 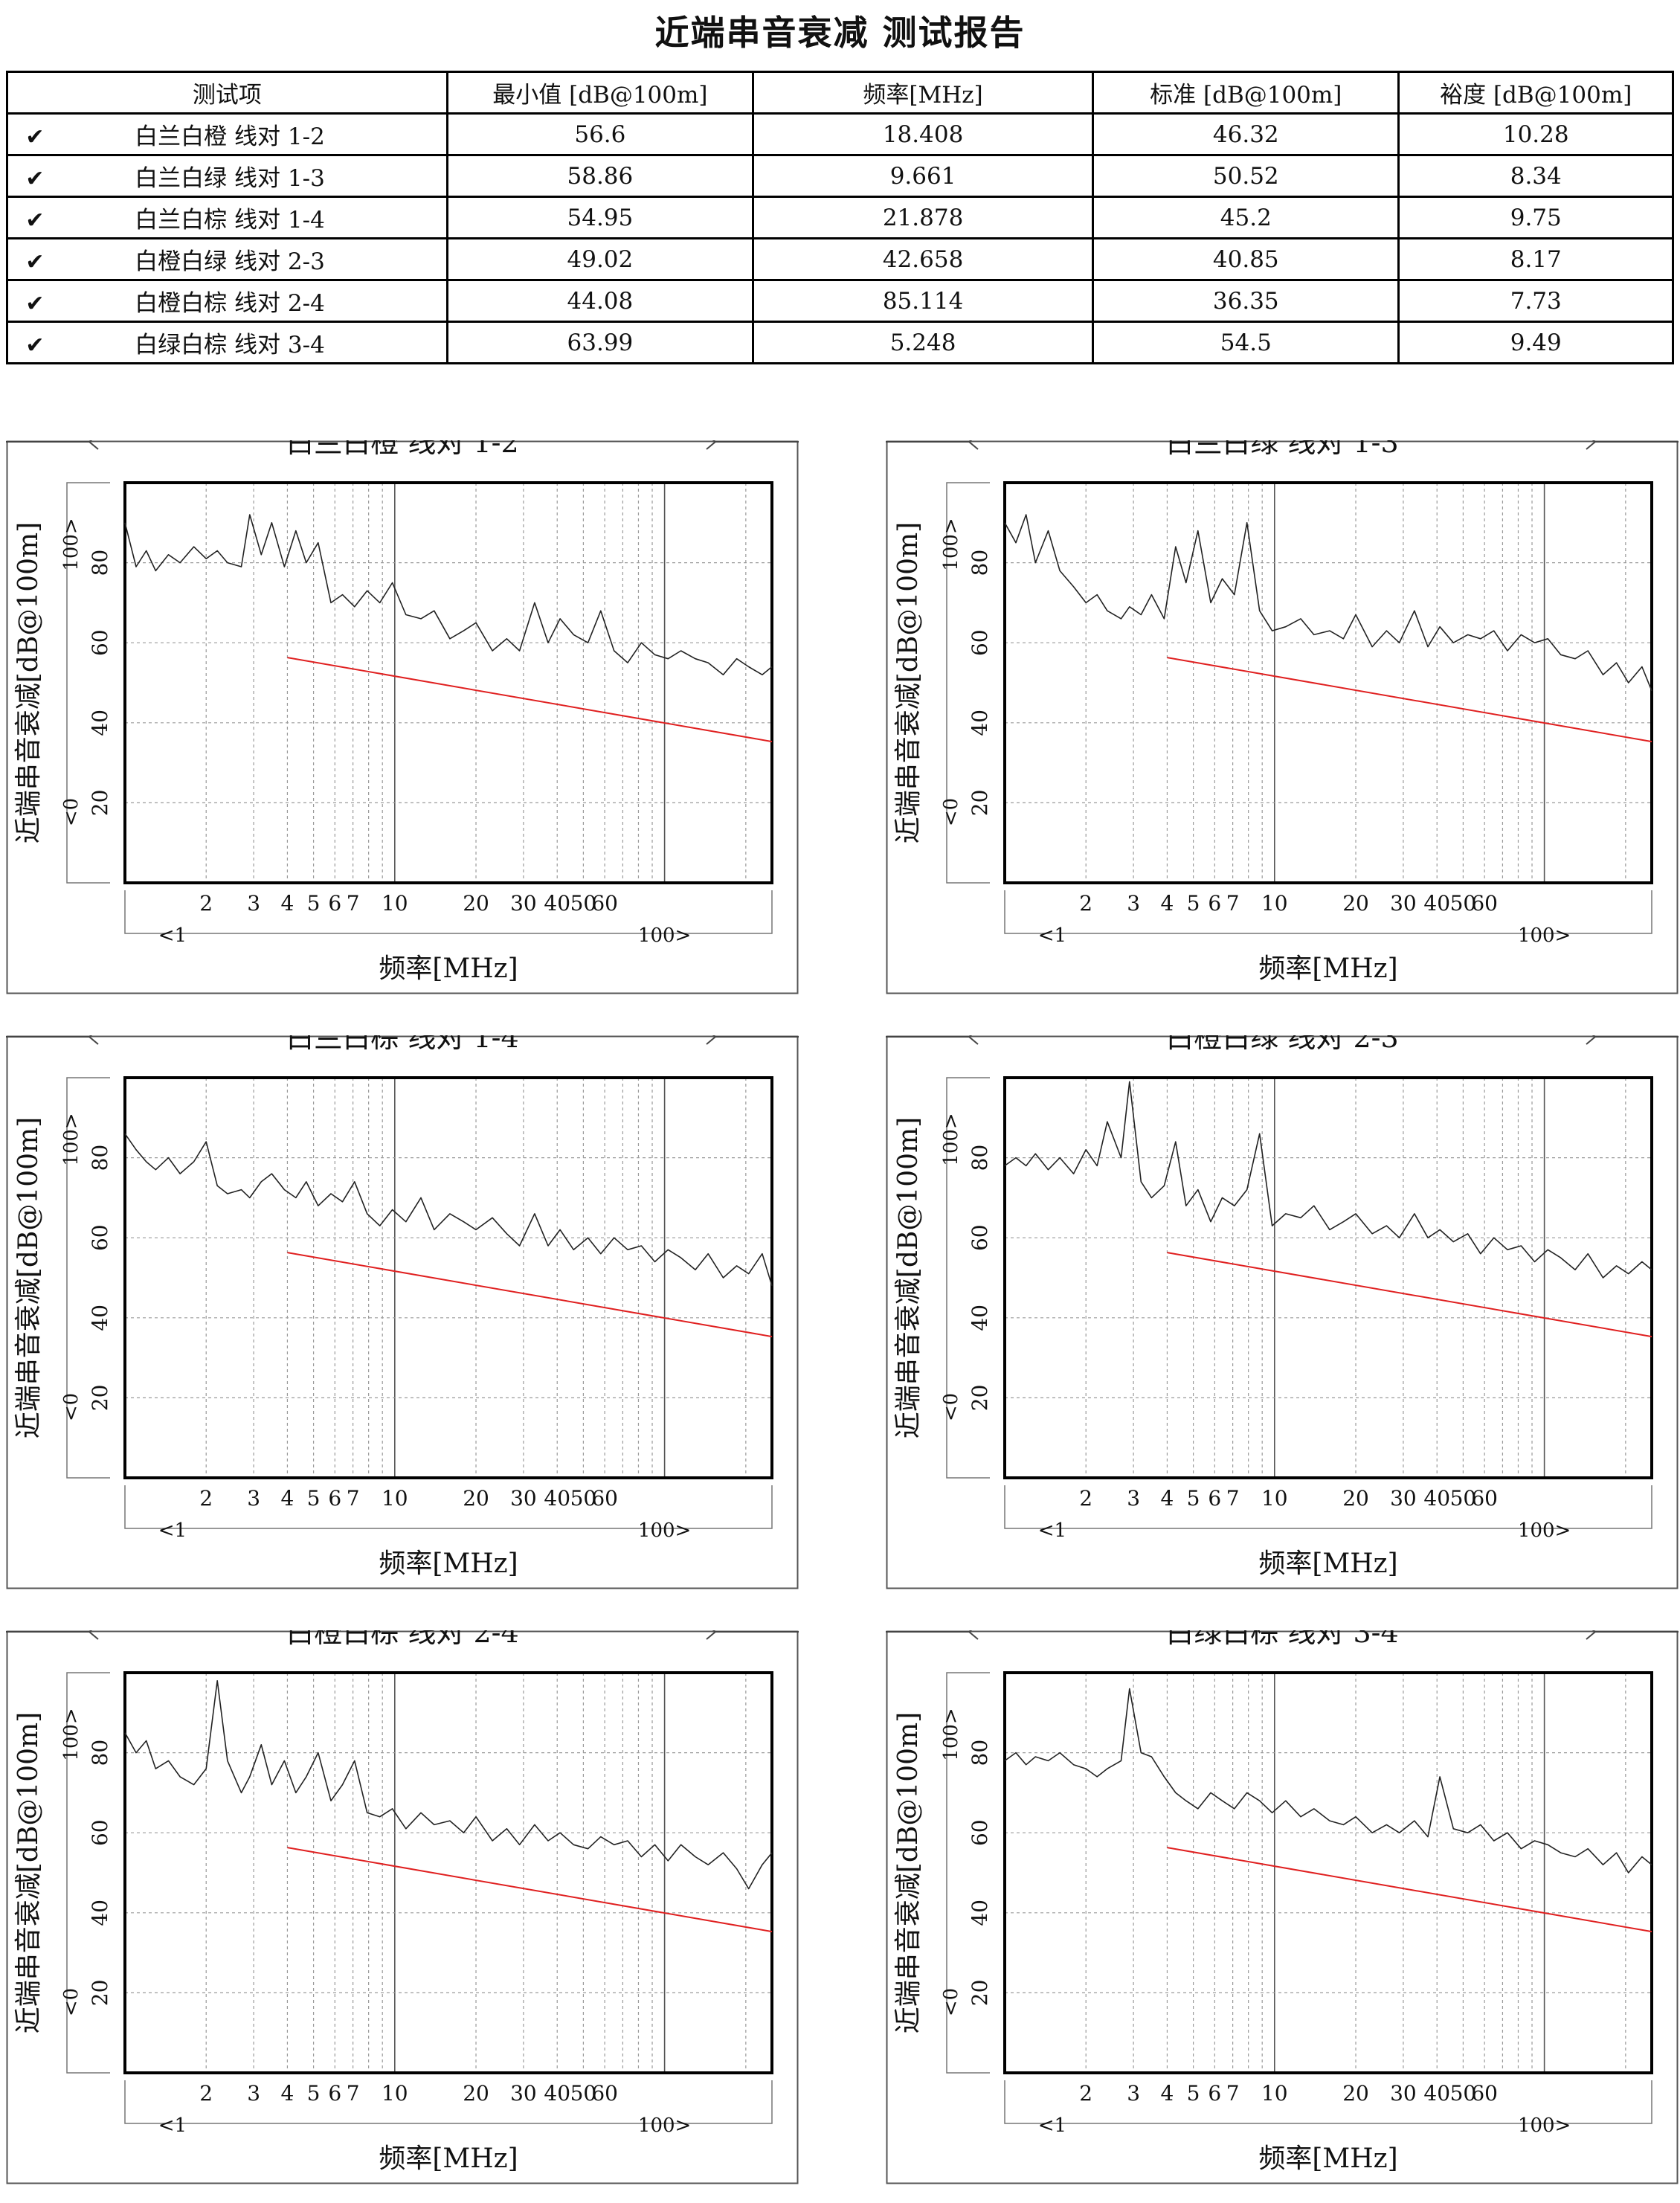 What do you see at coordinates (227, 93) in the screenshot?
I see `column-header: 测试项` at bounding box center [227, 93].